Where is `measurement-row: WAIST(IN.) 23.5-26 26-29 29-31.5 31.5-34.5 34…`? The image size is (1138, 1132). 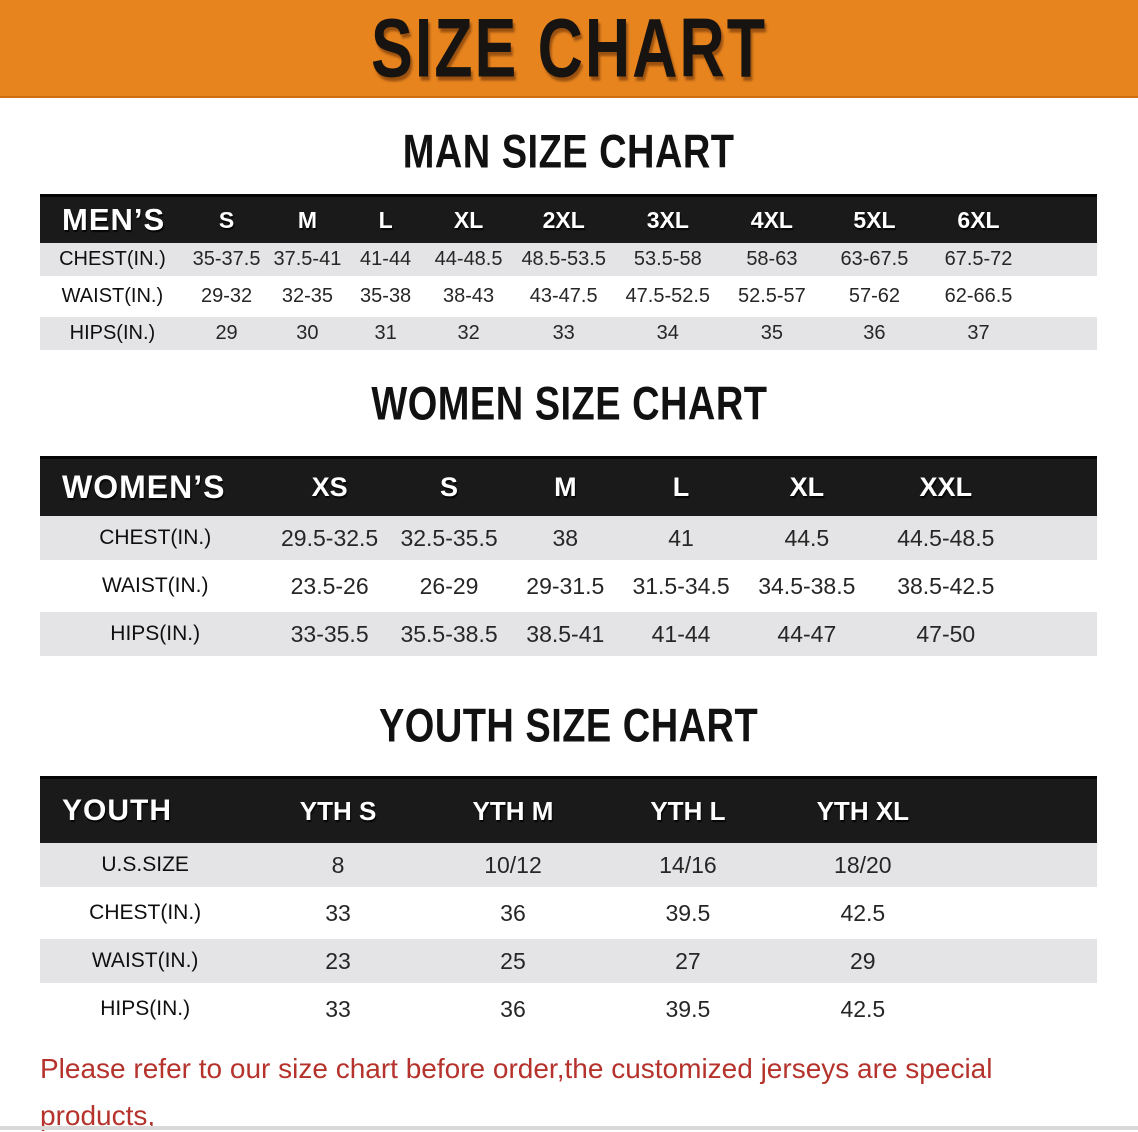 measurement-row: WAIST(IN.) 23.5-26 26-29 29-31.5 31.5-34.5 34… is located at coordinates (568, 588).